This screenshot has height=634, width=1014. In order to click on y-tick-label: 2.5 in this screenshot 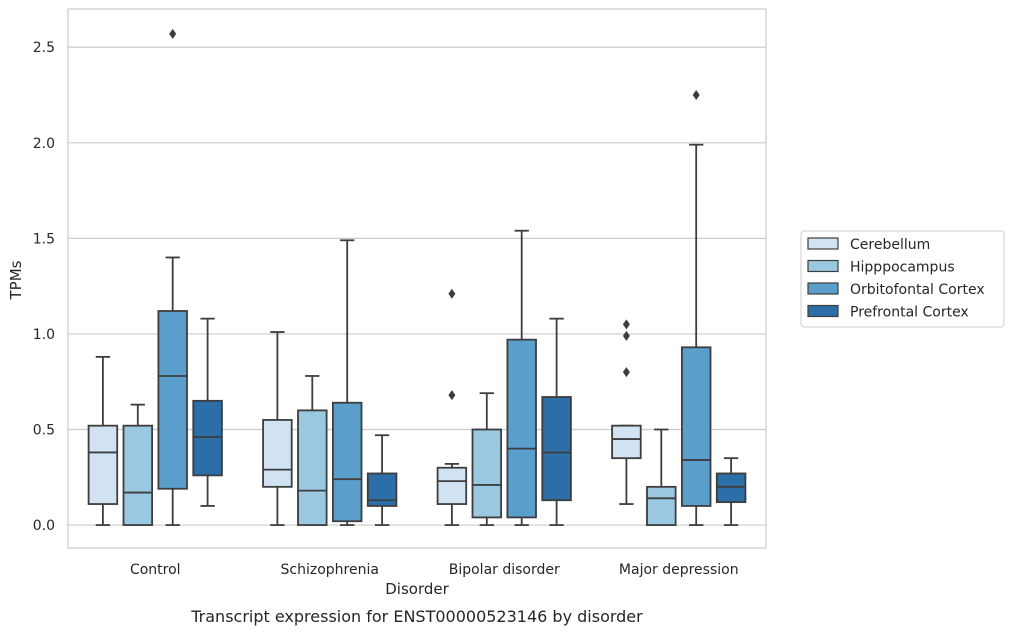, I will do `click(44, 48)`.